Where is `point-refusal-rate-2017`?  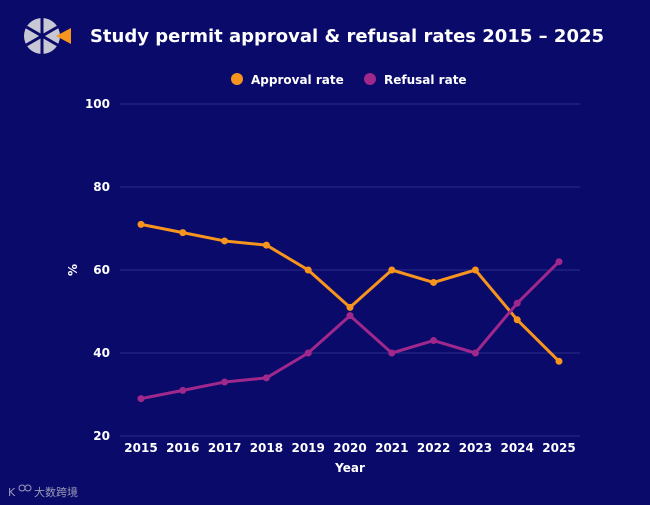
point-refusal-rate-2017 is located at coordinates (225, 382).